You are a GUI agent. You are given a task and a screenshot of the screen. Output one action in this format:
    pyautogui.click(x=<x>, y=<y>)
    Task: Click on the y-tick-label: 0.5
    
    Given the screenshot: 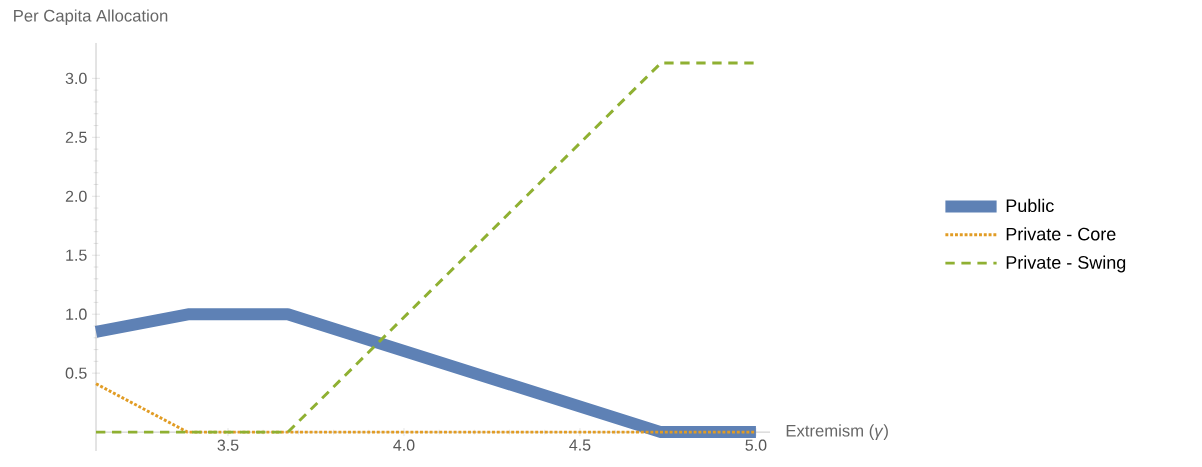 What is the action you would take?
    pyautogui.click(x=76, y=373)
    